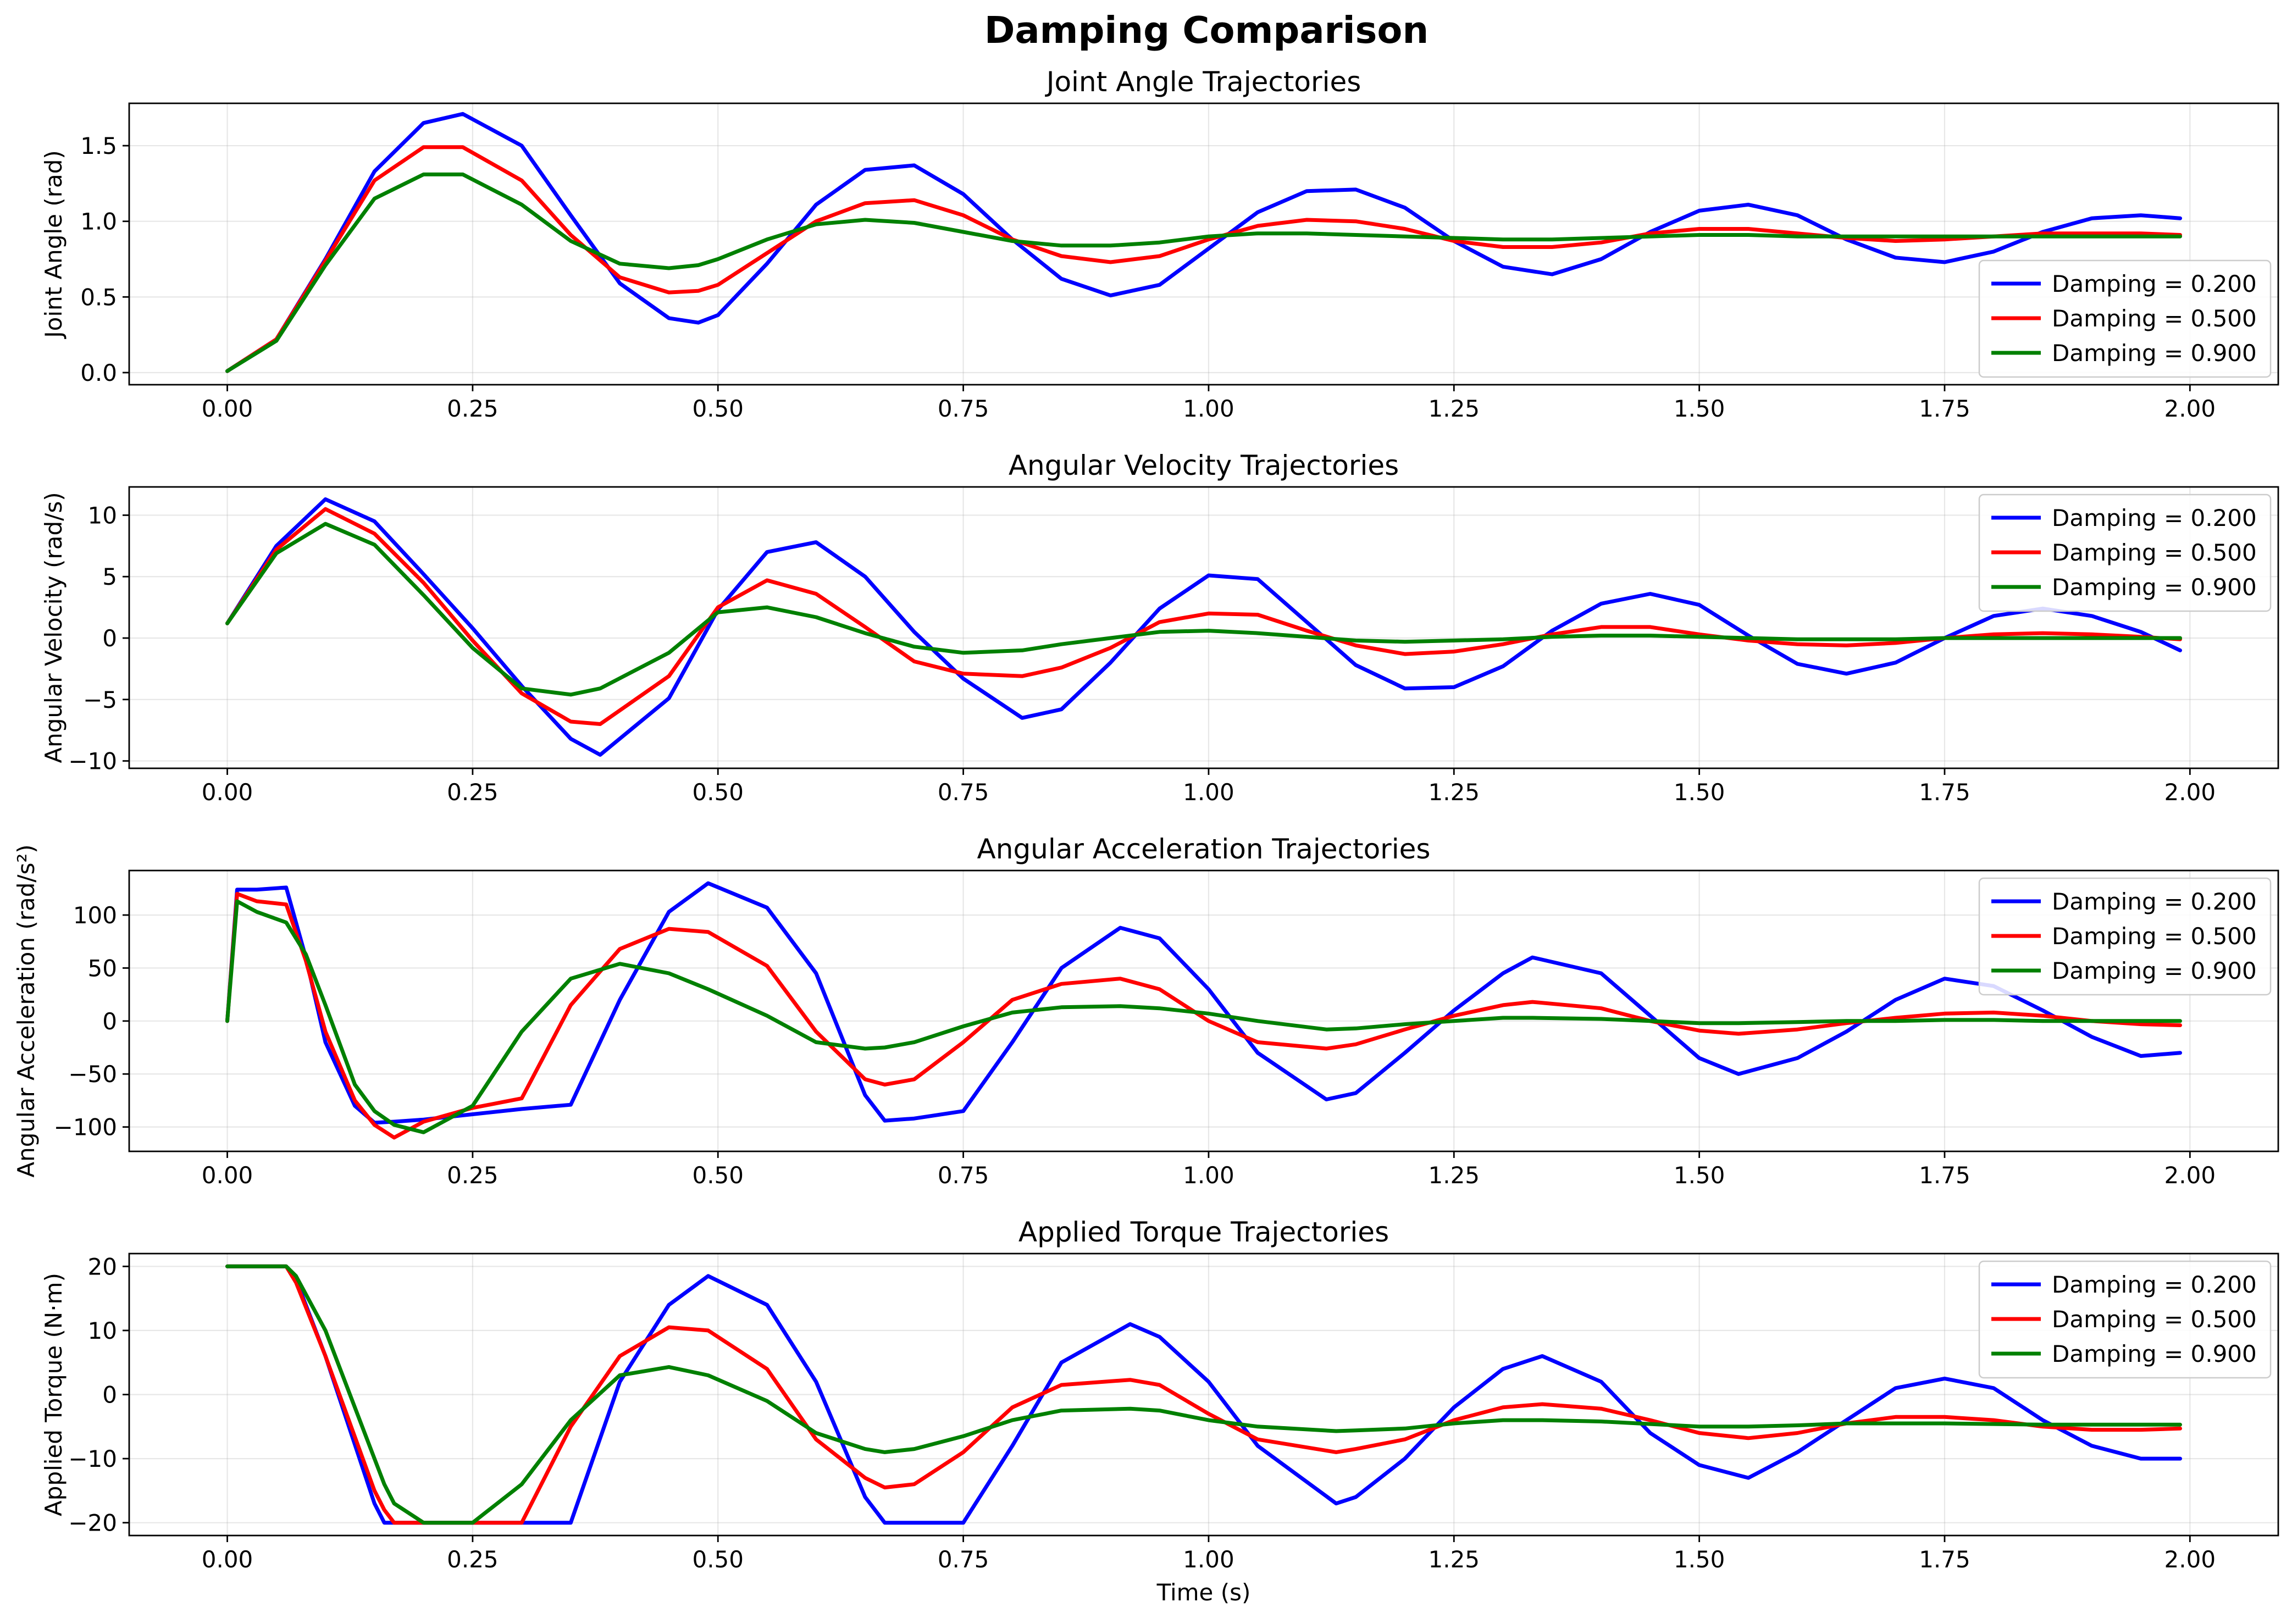  Describe the element at coordinates (92, 1523) in the screenshot. I see `y-tick-label: −20` at that location.